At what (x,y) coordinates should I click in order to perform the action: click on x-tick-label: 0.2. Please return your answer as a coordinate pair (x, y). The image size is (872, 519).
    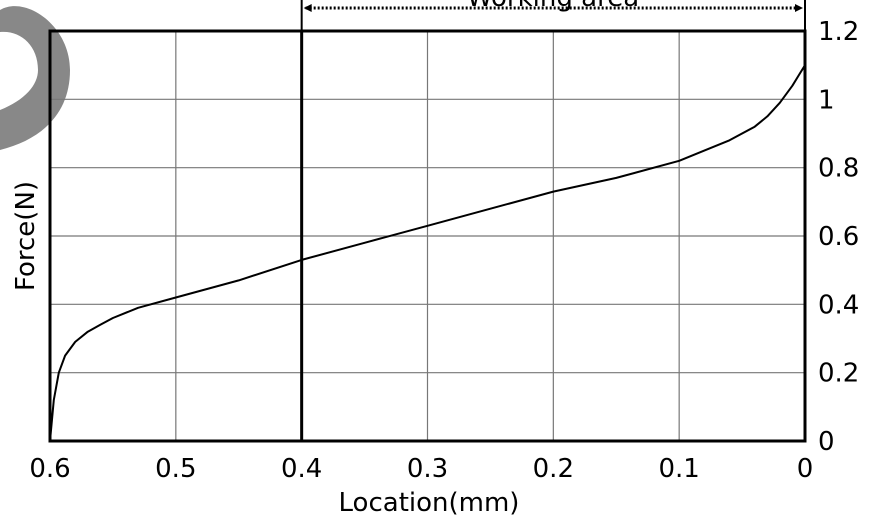
    Looking at the image, I should click on (553, 469).